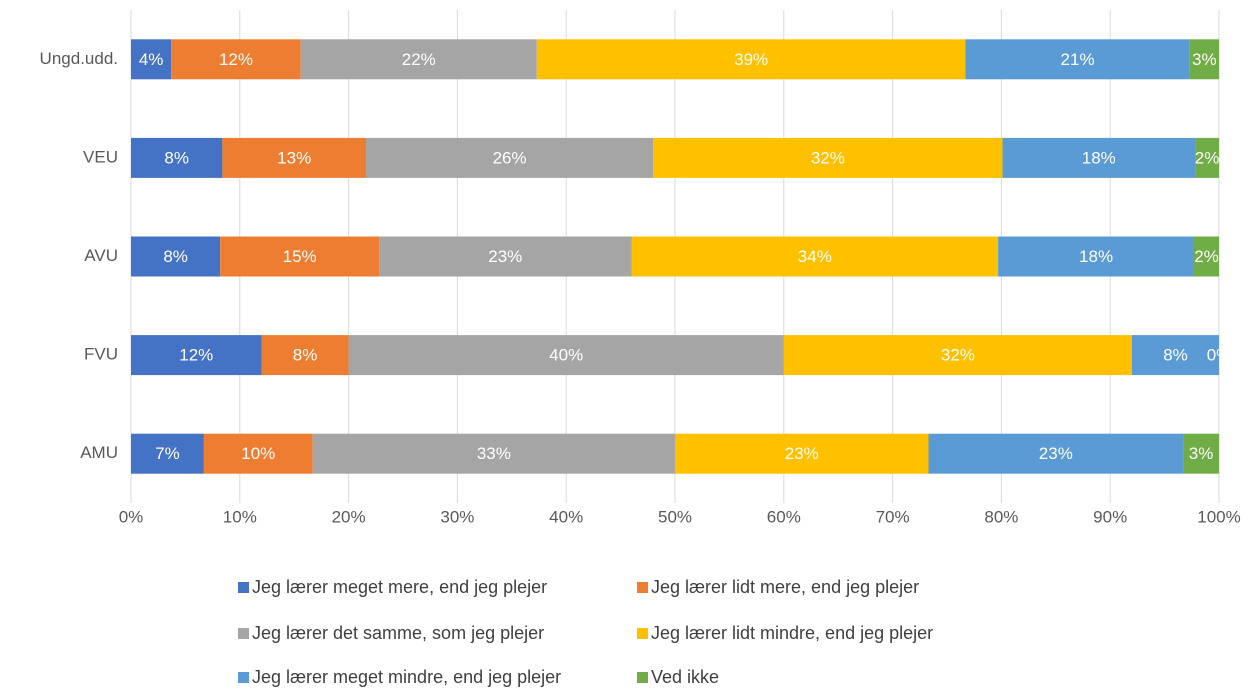 This screenshot has width=1257, height=693. I want to click on x-tick-label: 20%, so click(349, 516).